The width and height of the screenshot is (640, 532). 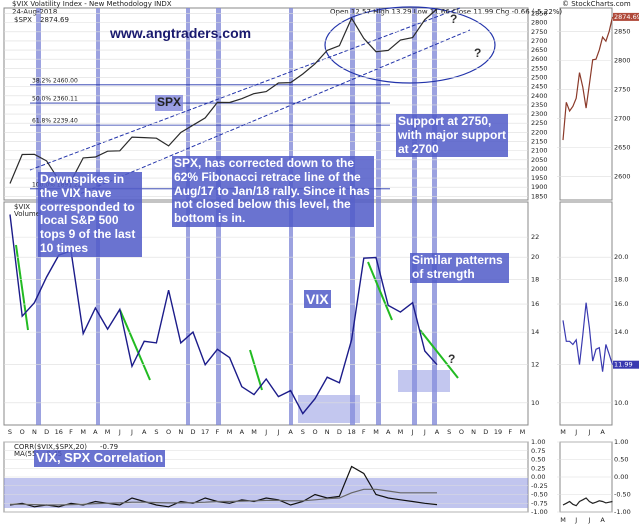 What do you see at coordinates (535, 257) in the screenshot?
I see `y-tick-label: 20` at bounding box center [535, 257].